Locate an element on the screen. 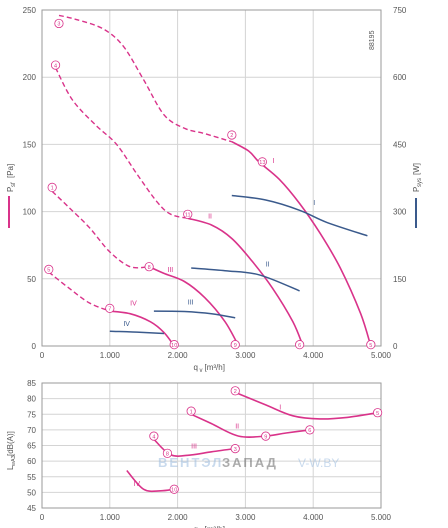 The width and height of the screenshot is (448, 528). pressure-curve-dashed-II is located at coordinates (121, 143).